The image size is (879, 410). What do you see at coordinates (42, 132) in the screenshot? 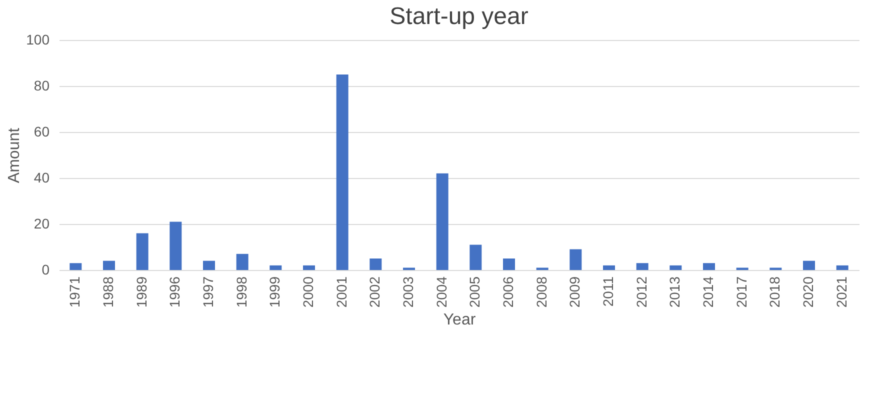
I see `y-tick-label: 60` at bounding box center [42, 132].